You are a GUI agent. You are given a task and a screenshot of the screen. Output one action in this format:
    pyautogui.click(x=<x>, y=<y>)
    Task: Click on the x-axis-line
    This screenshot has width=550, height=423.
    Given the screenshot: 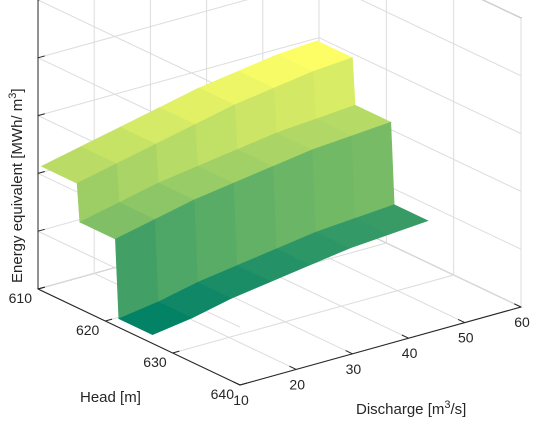 What is the action you would take?
    pyautogui.click(x=380, y=346)
    